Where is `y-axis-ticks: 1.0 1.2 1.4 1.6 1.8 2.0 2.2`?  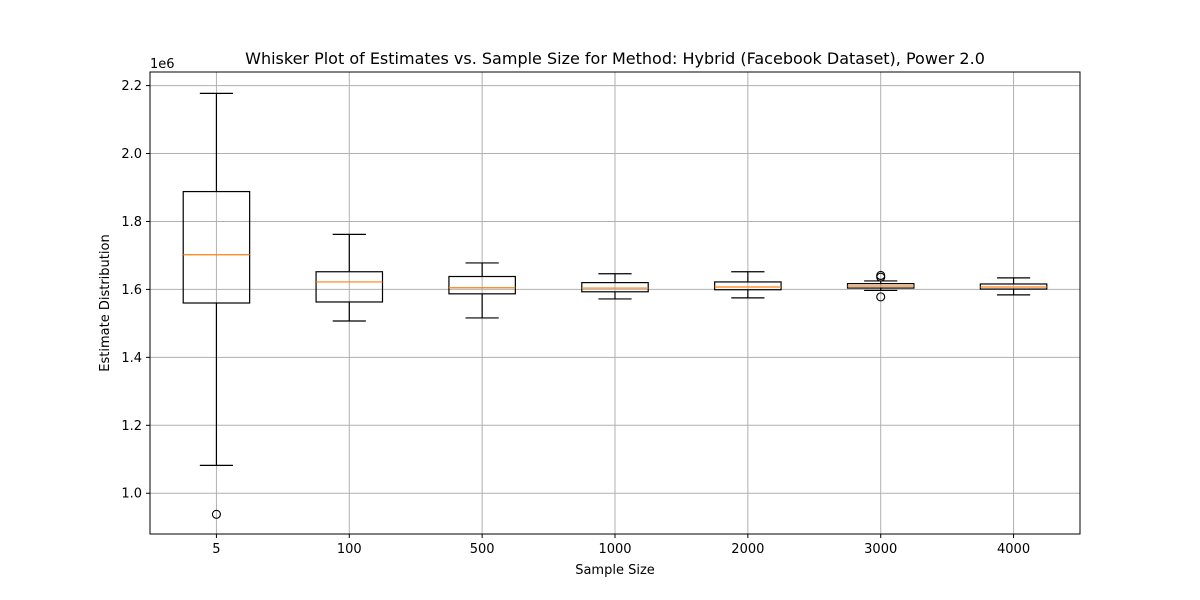
y-axis-ticks: 1.0 1.2 1.4 1.6 1.8 2.0 2.2 is located at coordinates (135, 290).